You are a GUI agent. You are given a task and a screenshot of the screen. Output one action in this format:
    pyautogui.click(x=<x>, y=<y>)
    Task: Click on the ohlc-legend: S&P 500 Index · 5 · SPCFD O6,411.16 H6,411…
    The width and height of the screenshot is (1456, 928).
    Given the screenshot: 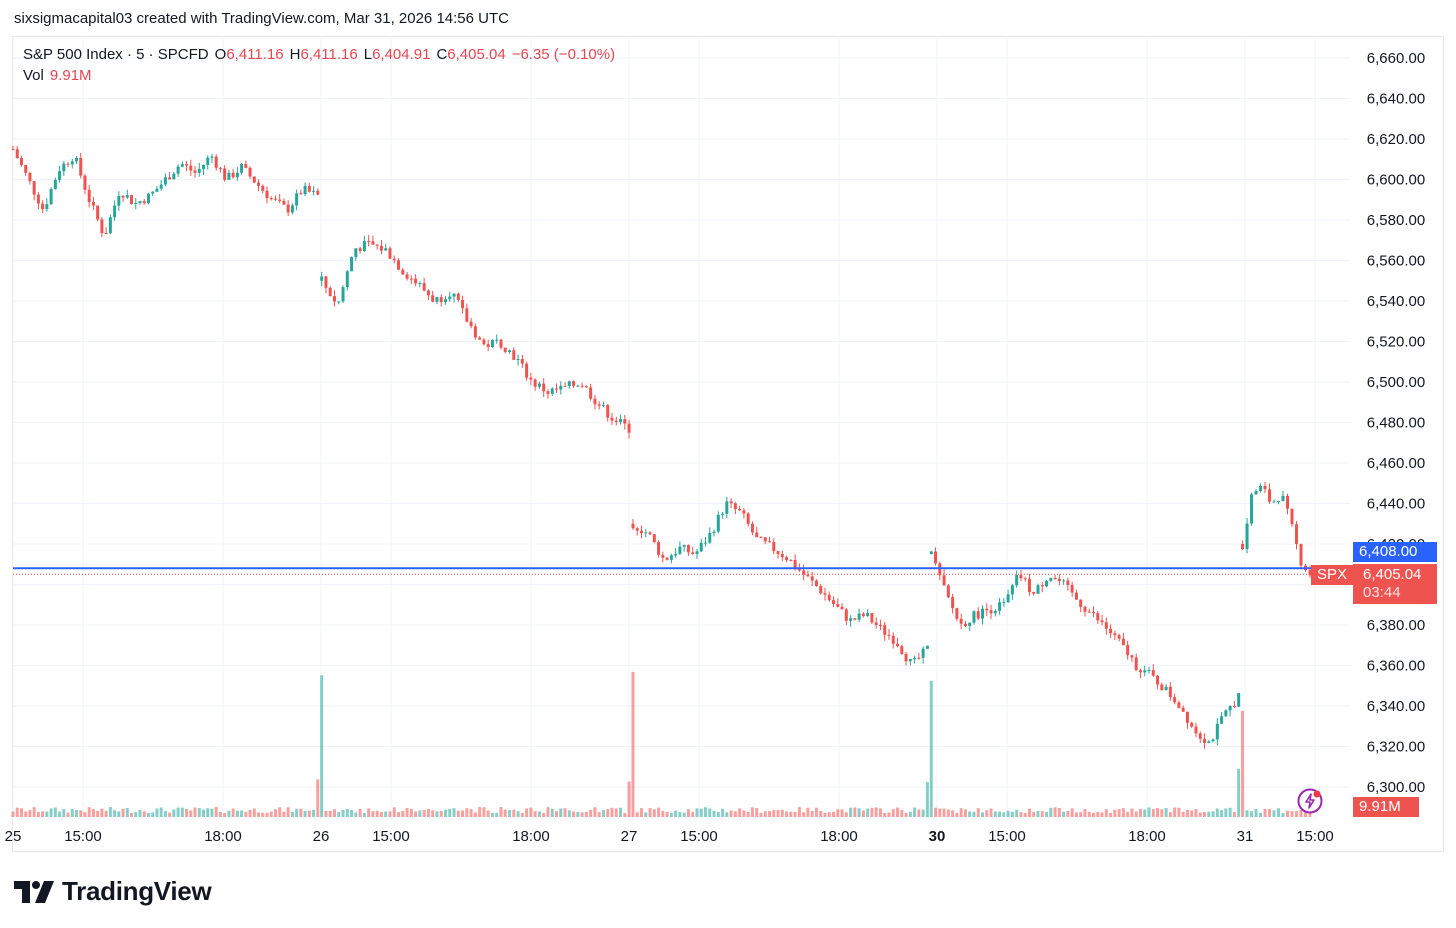 What is the action you would take?
    pyautogui.click(x=322, y=65)
    